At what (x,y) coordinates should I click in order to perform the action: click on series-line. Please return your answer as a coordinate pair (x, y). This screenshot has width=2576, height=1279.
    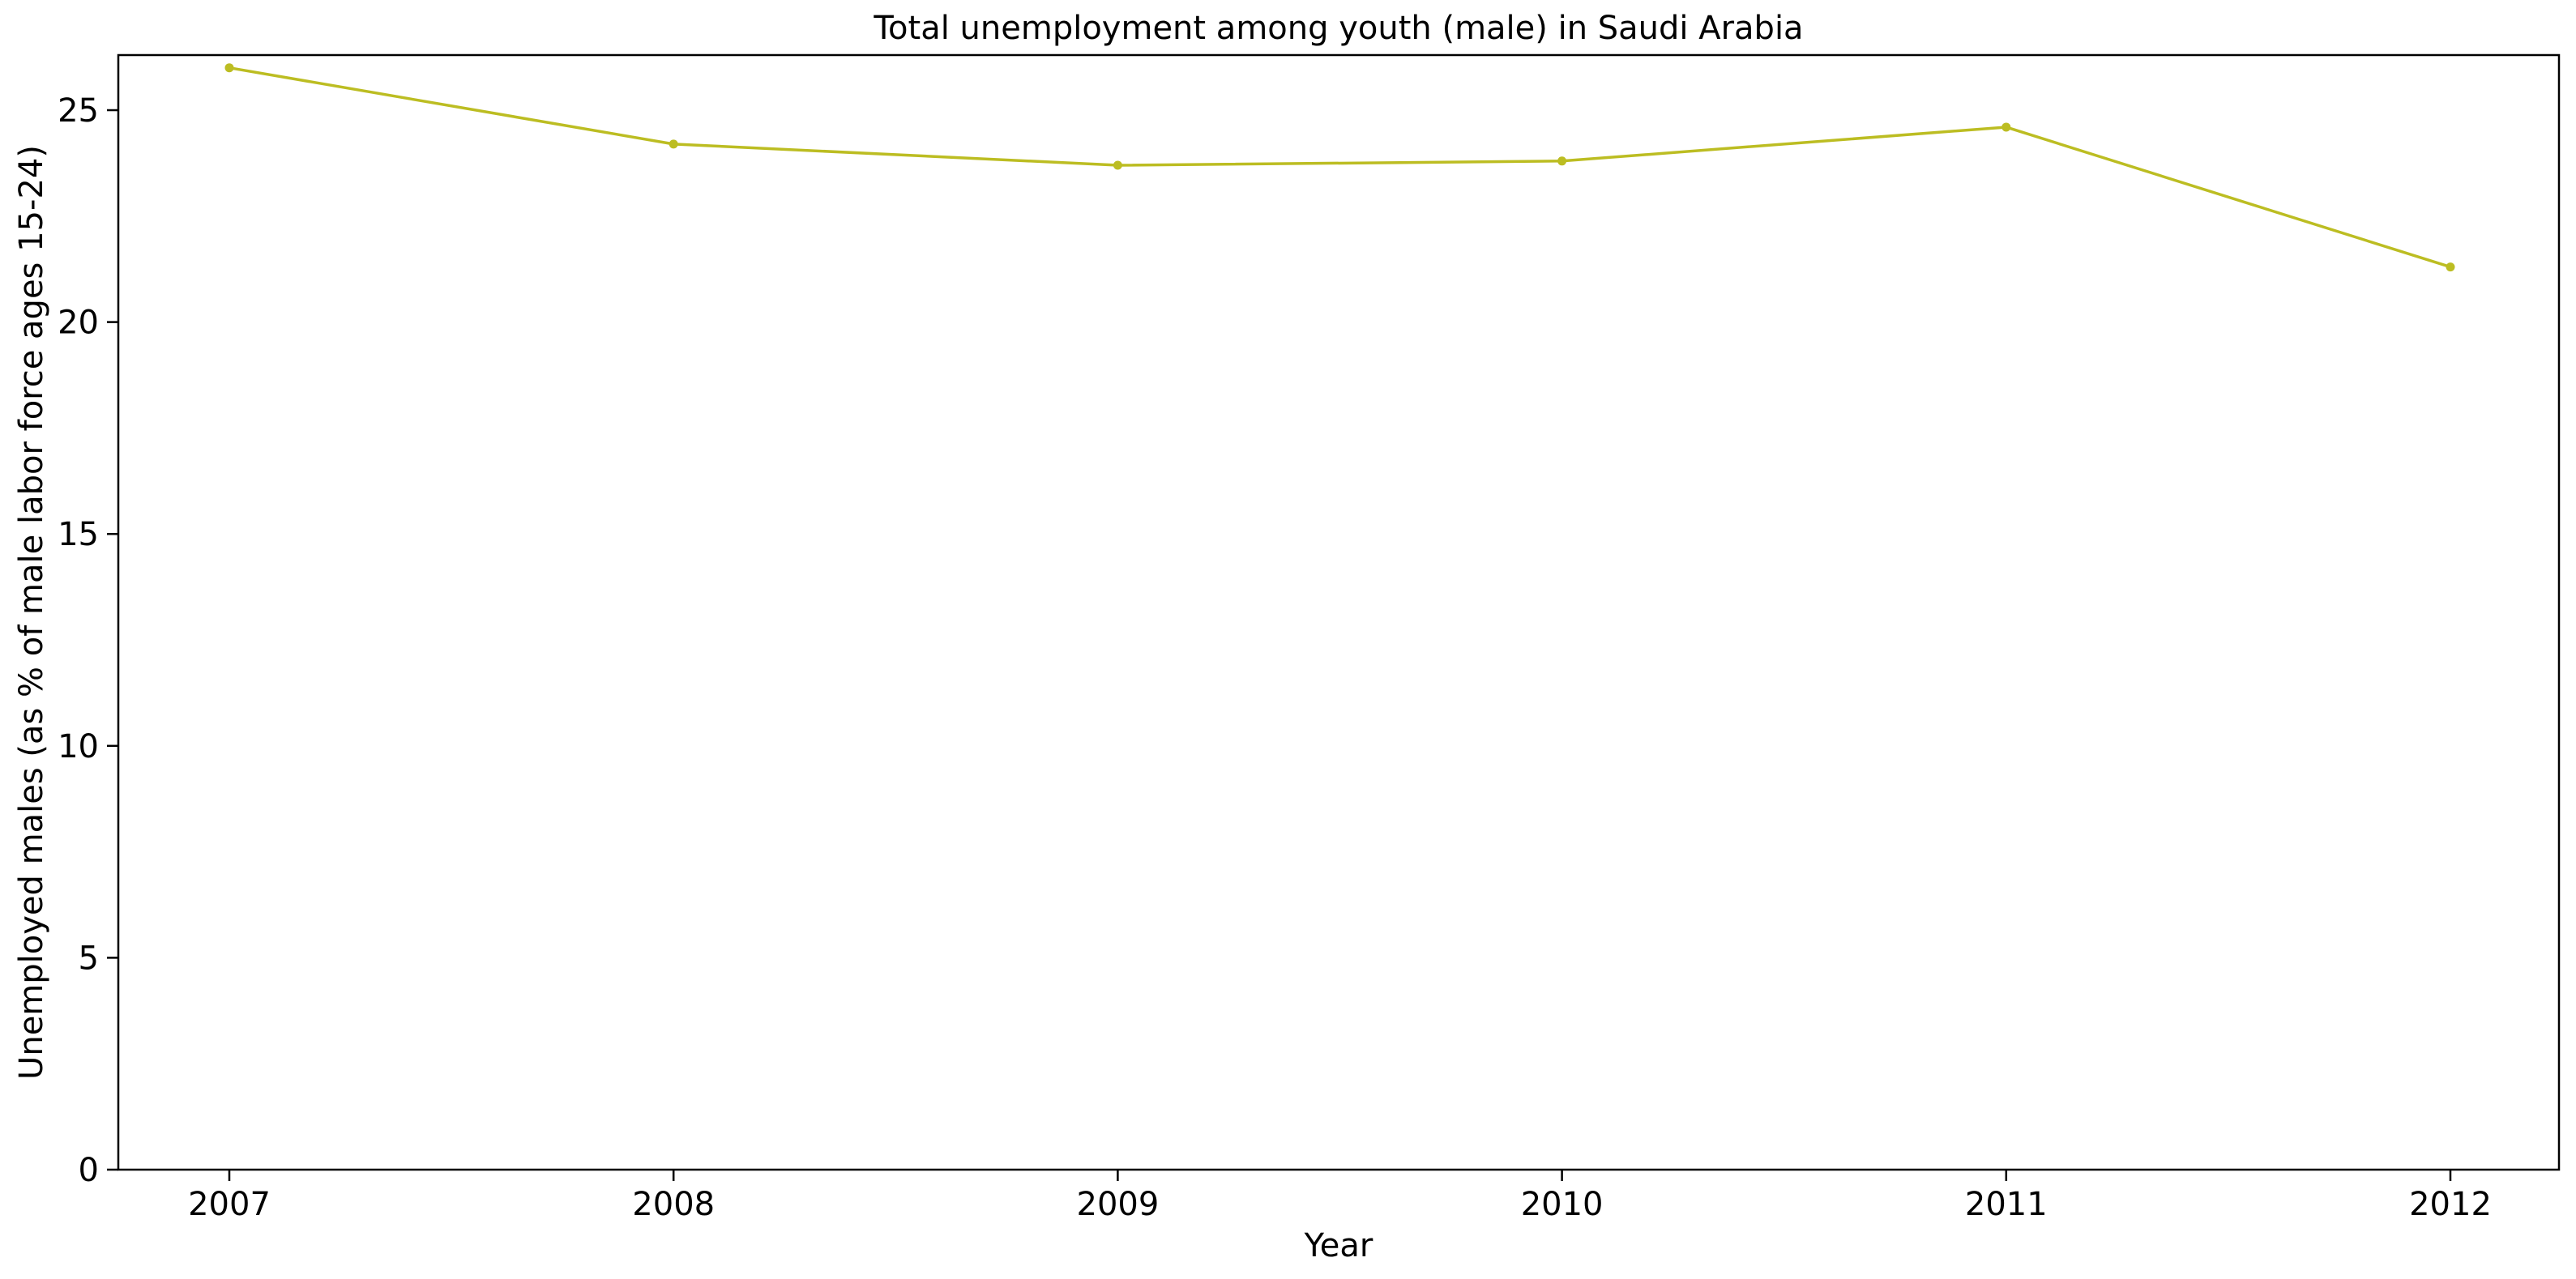
    Looking at the image, I should click on (1340, 167).